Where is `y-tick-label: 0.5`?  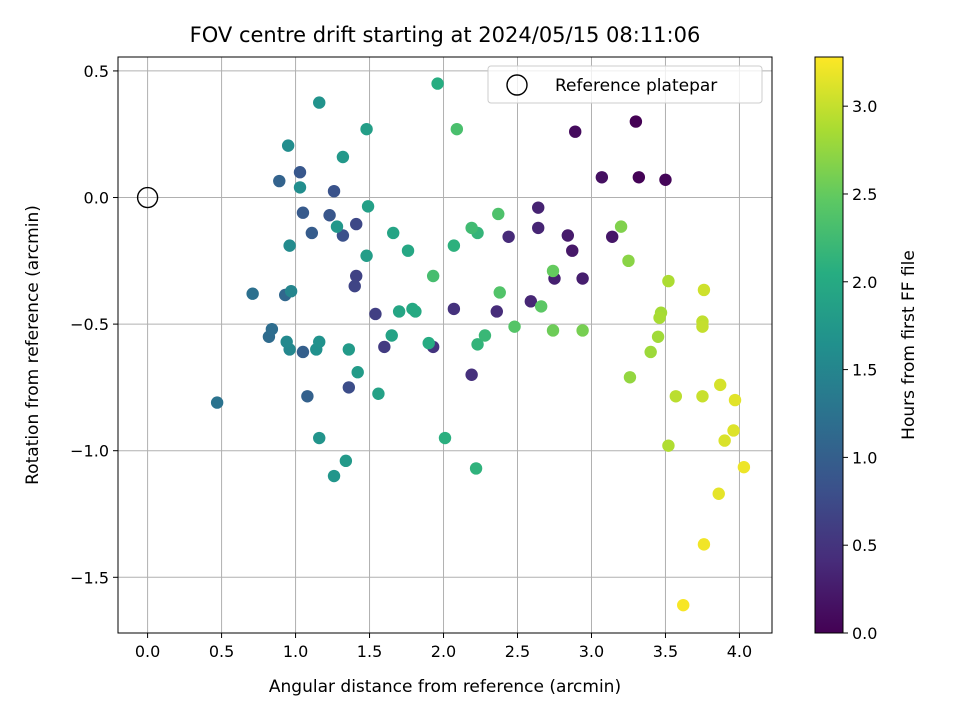
y-tick-label: 0.5 is located at coordinates (96, 71).